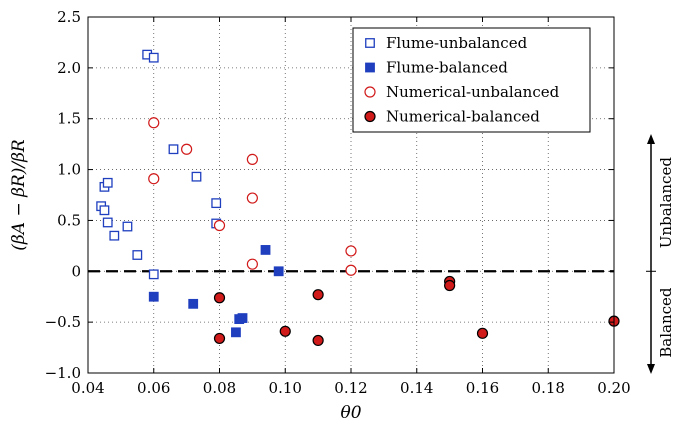 Image resolution: width=677 pixels, height=432 pixels. Describe the element at coordinates (153, 388) in the screenshot. I see `x-tick-label: 0.06` at that location.